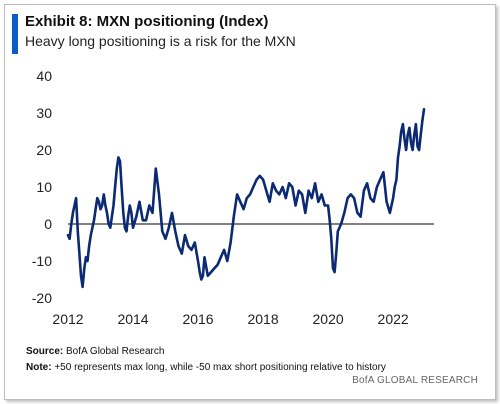 The height and width of the screenshot is (404, 500). What do you see at coordinates (42, 261) in the screenshot?
I see `y-tick-label: -10` at bounding box center [42, 261].